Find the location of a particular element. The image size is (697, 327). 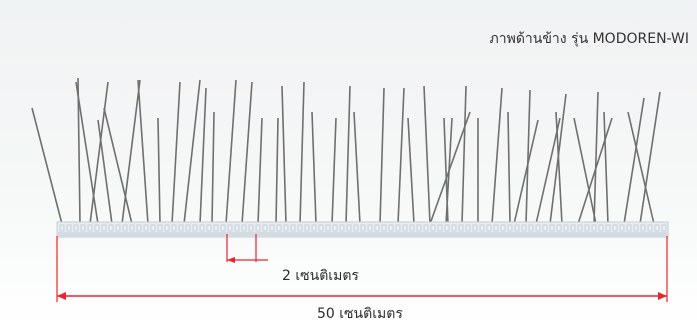

total-length-label: 50 เซนติเมตร is located at coordinates (360, 314).